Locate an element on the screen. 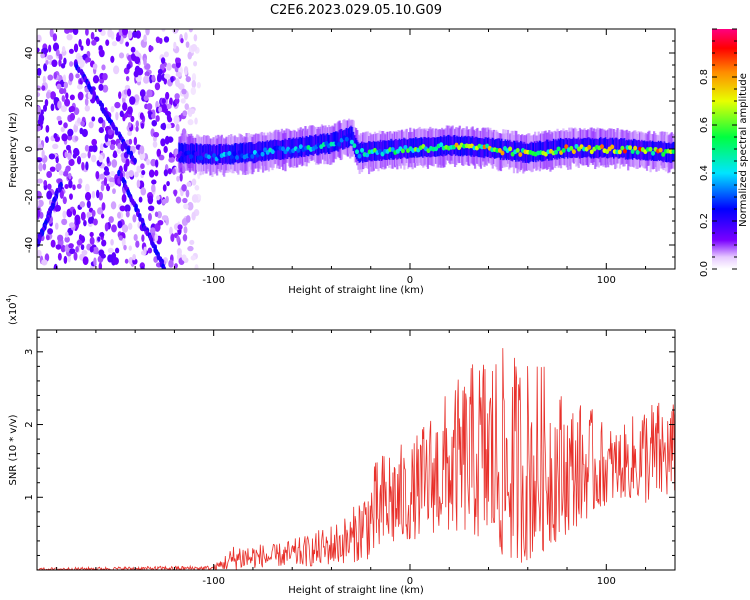 This screenshot has width=750, height=600. streak-blob is located at coordinates (128, 151).